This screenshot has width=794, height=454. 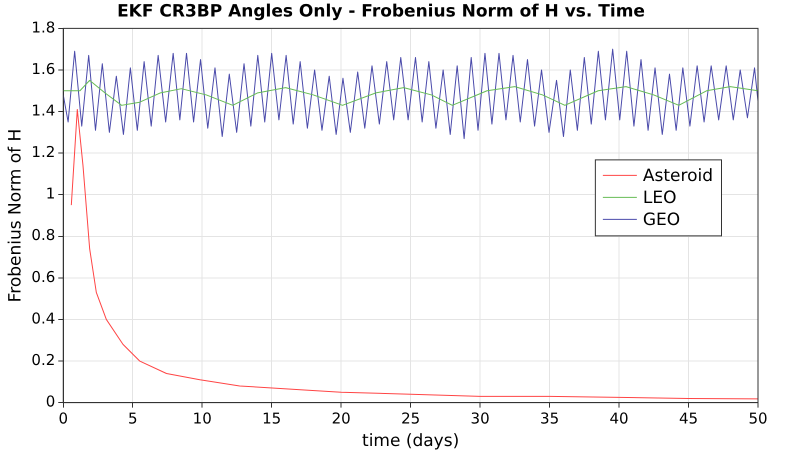 What do you see at coordinates (659, 198) in the screenshot?
I see `legend-label: LEO` at bounding box center [659, 198].